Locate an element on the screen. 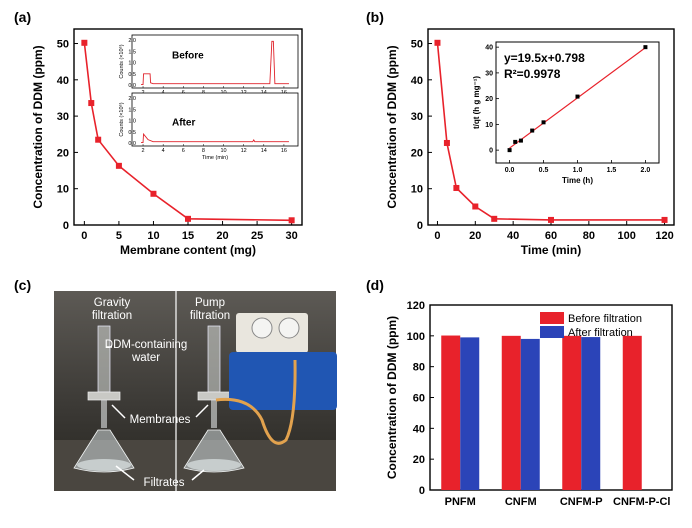 This screenshot has height=528, width=692. y-tick-label-a: 0 is located at coordinates (66, 226).